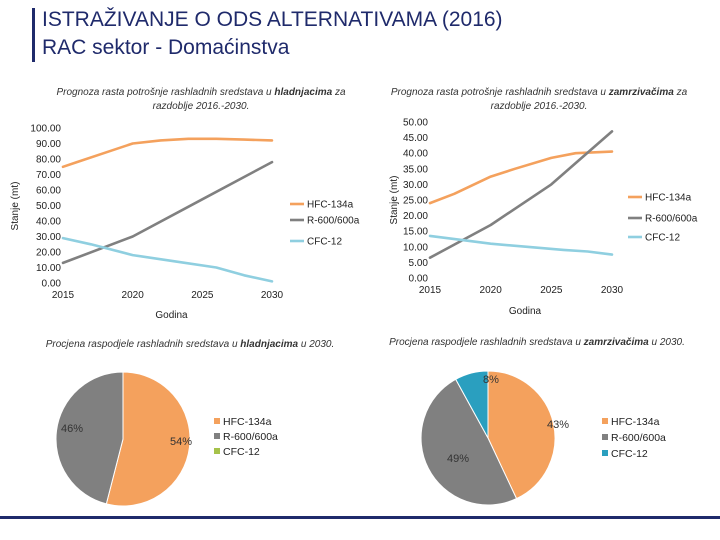 This screenshot has width=720, height=540. What do you see at coordinates (419, 263) in the screenshot?
I see `y-tick-label: 5.00` at bounding box center [419, 263].